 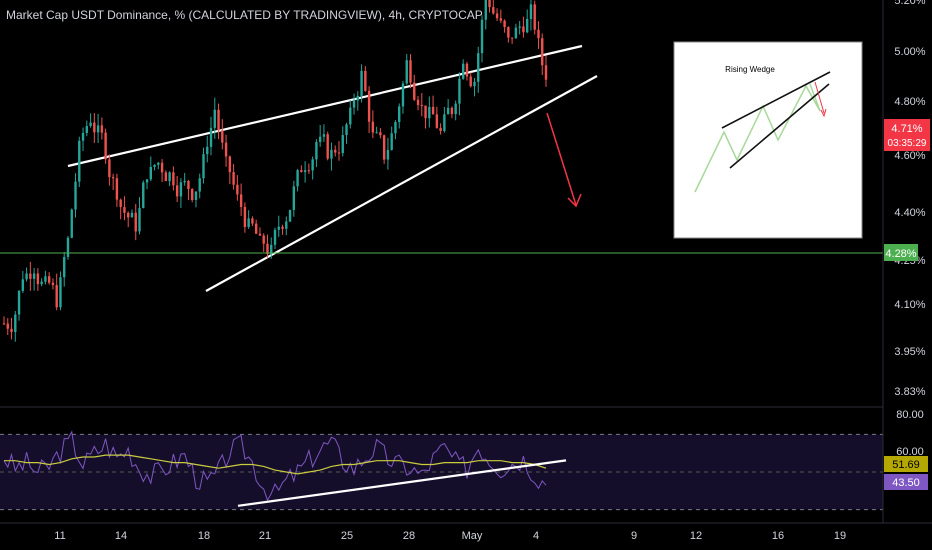 What do you see at coordinates (466, 532) in the screenshot?
I see `time-axis: 11 14 18 21 25 28 May 4 9 12 16 19` at bounding box center [466, 532].